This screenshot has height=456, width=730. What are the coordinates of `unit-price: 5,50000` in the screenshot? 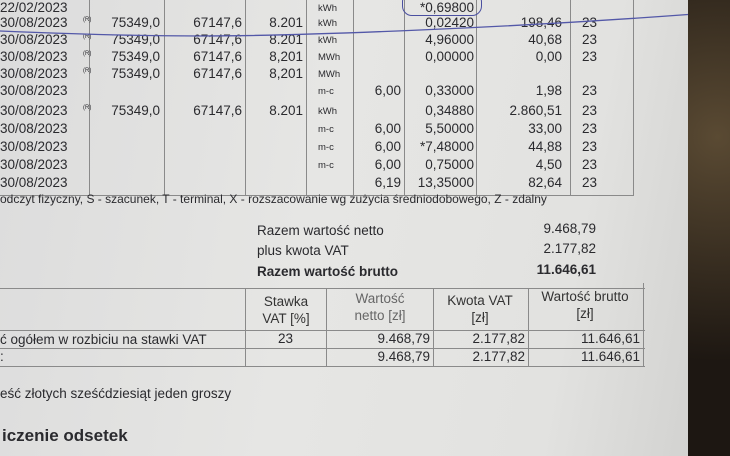 It's located at (449, 128).